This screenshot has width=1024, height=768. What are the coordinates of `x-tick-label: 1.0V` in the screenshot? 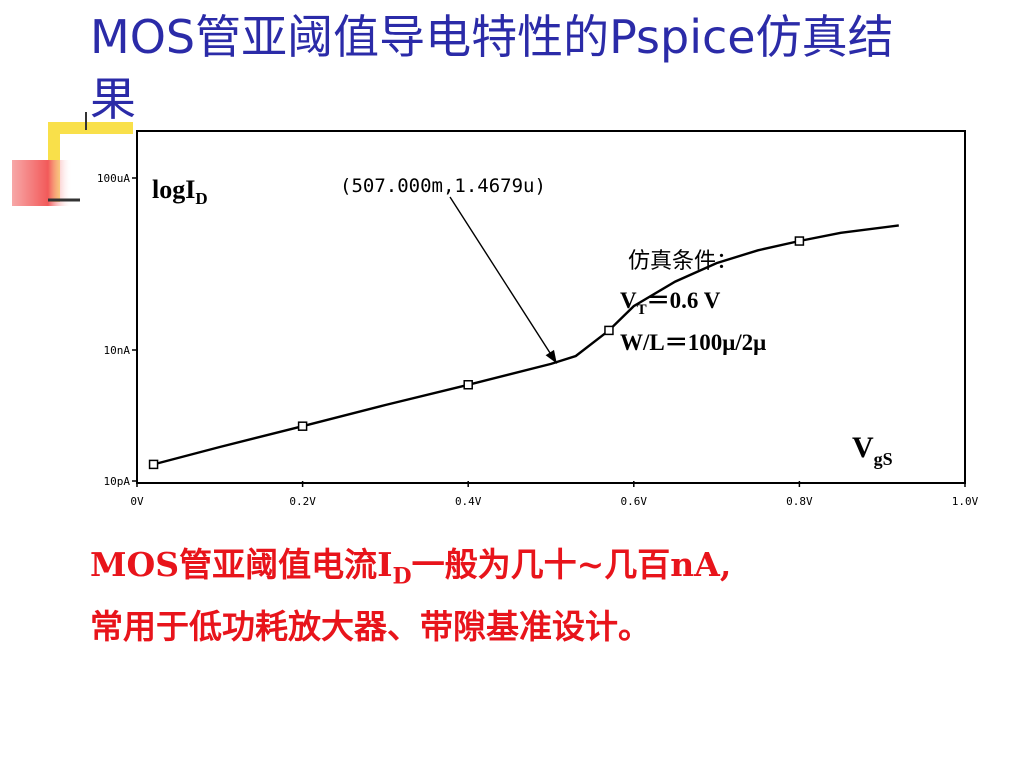 It's located at (965, 501).